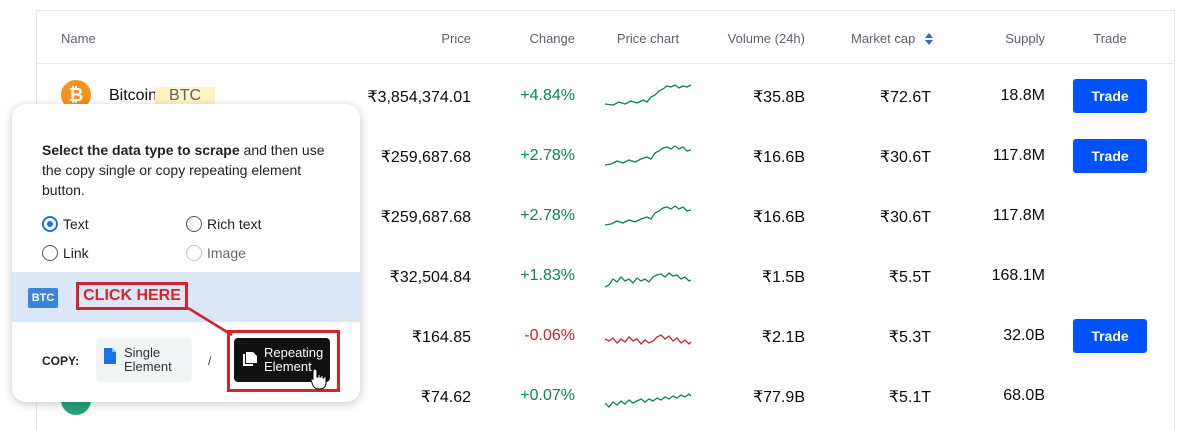 This screenshot has width=1201, height=430. I want to click on option-text: Text, so click(65, 224).